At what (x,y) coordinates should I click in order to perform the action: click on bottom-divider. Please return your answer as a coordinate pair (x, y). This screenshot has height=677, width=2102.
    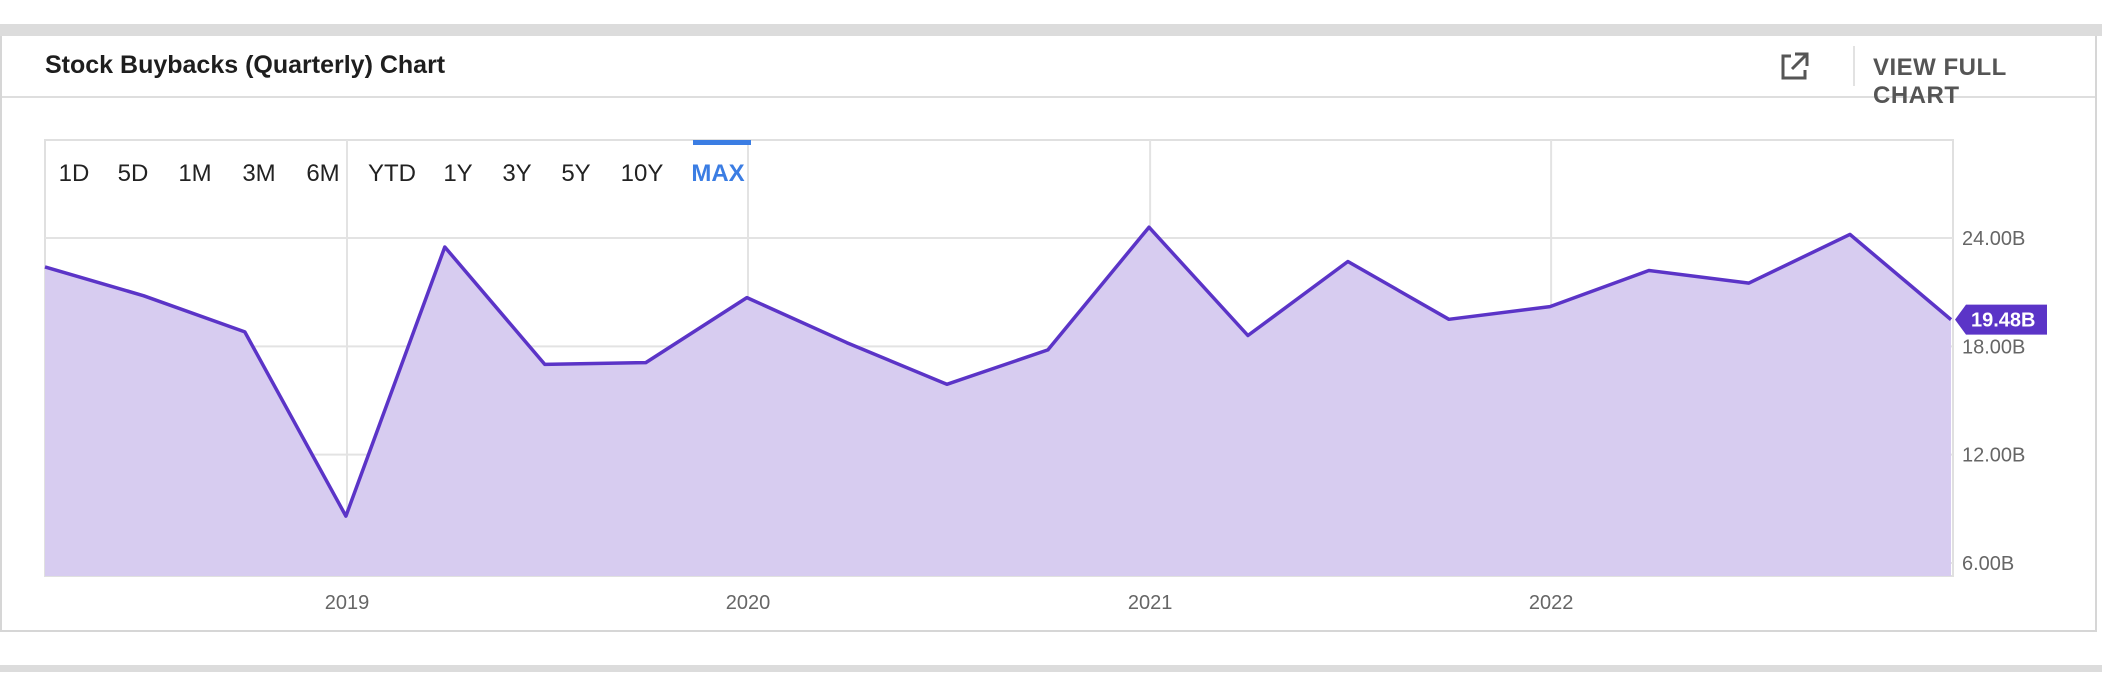
    Looking at the image, I should click on (1051, 668).